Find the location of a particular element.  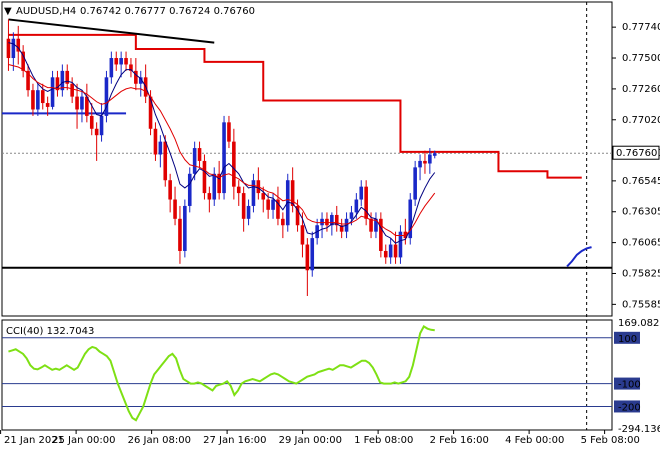

cci-tick-label: -100 is located at coordinates (629, 385).